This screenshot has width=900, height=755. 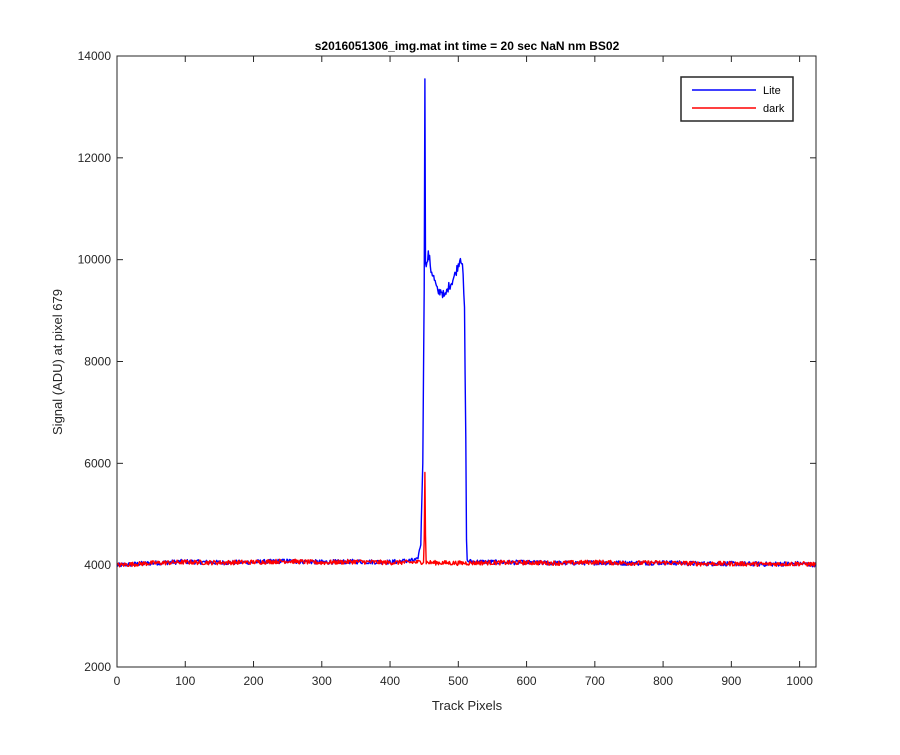 What do you see at coordinates (595, 681) in the screenshot?
I see `x-tick-label: 700` at bounding box center [595, 681].